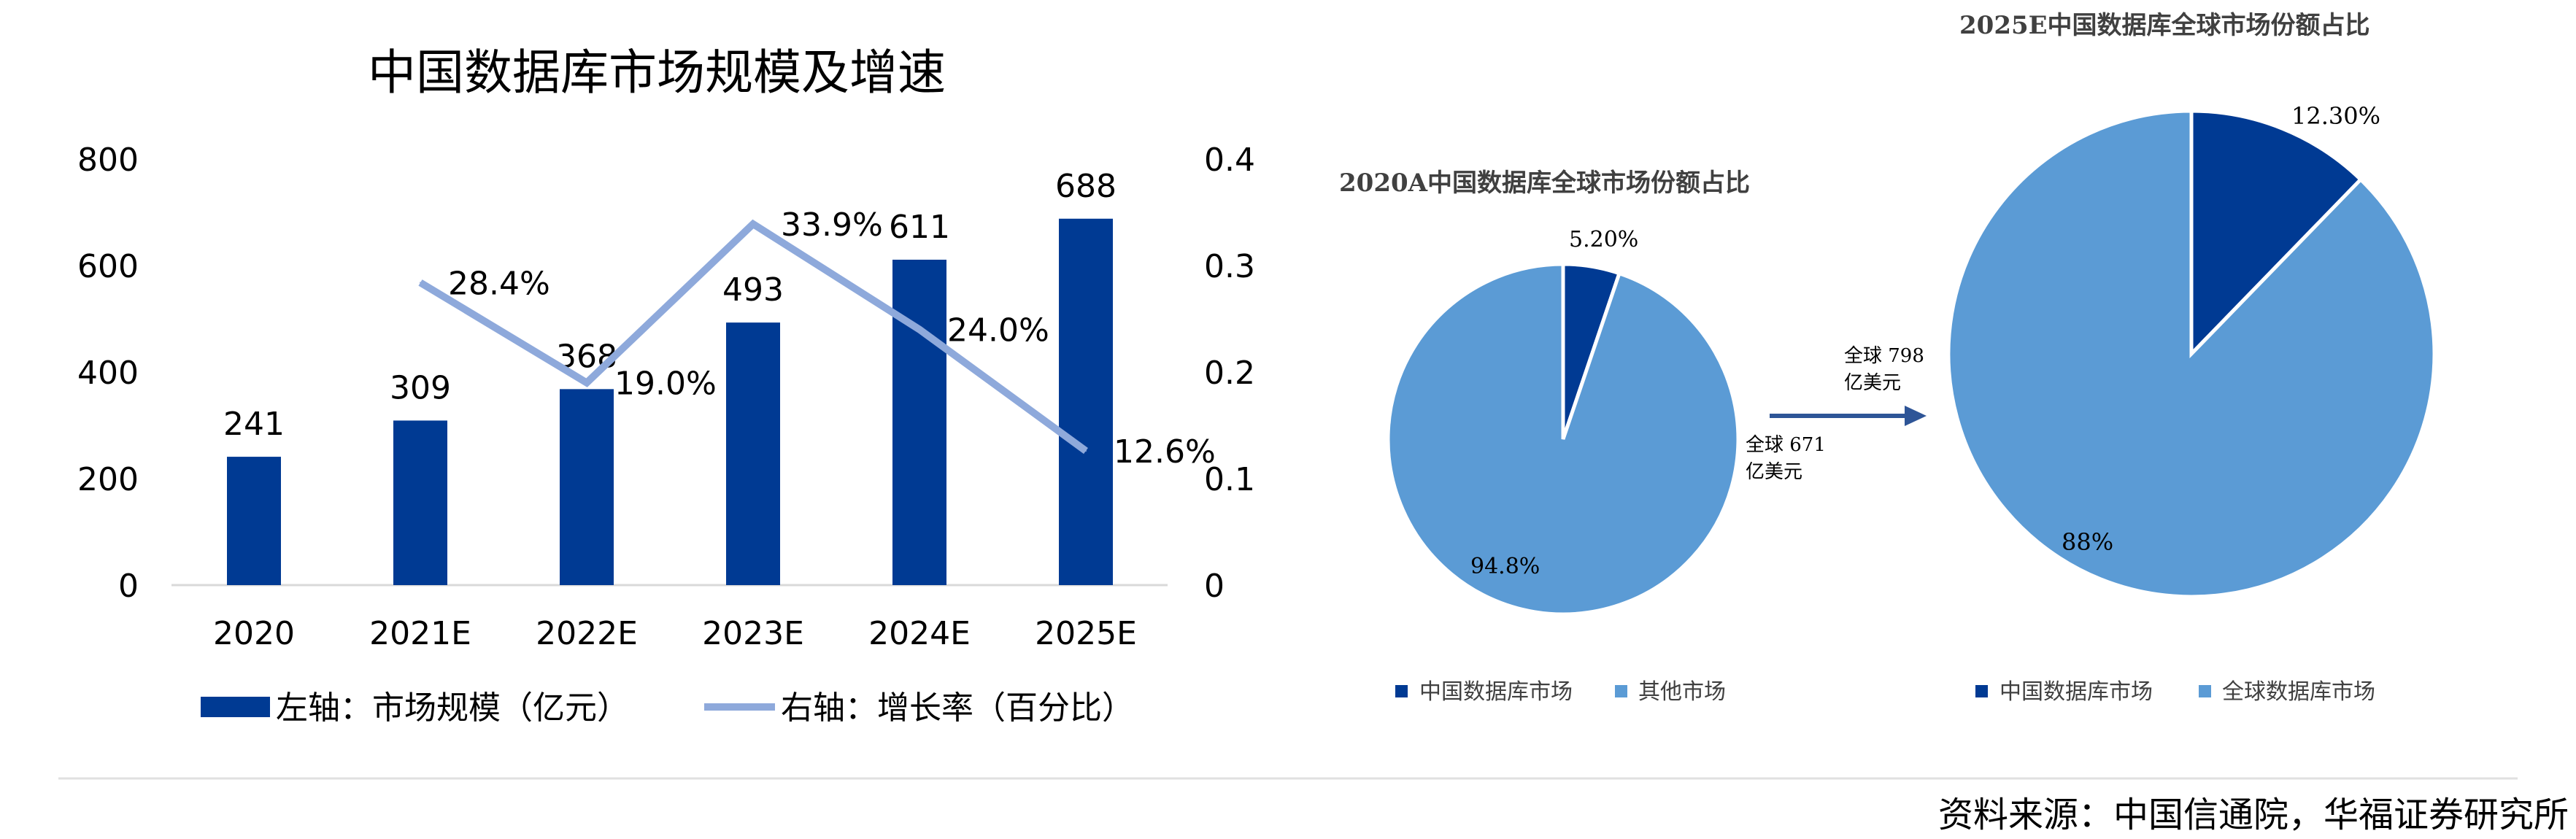 The height and width of the screenshot is (839, 2576). What do you see at coordinates (420, 502) in the screenshot?
I see `bar-2021E` at bounding box center [420, 502].